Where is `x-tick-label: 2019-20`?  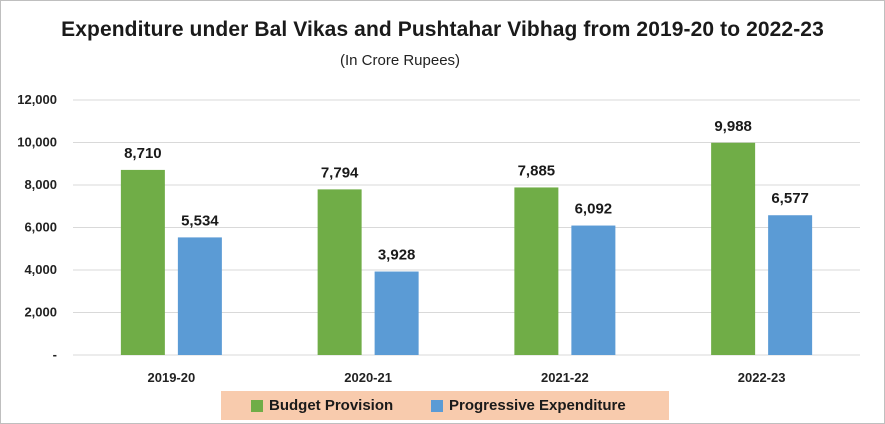
x-tick-label: 2019-20 is located at coordinates (172, 377).